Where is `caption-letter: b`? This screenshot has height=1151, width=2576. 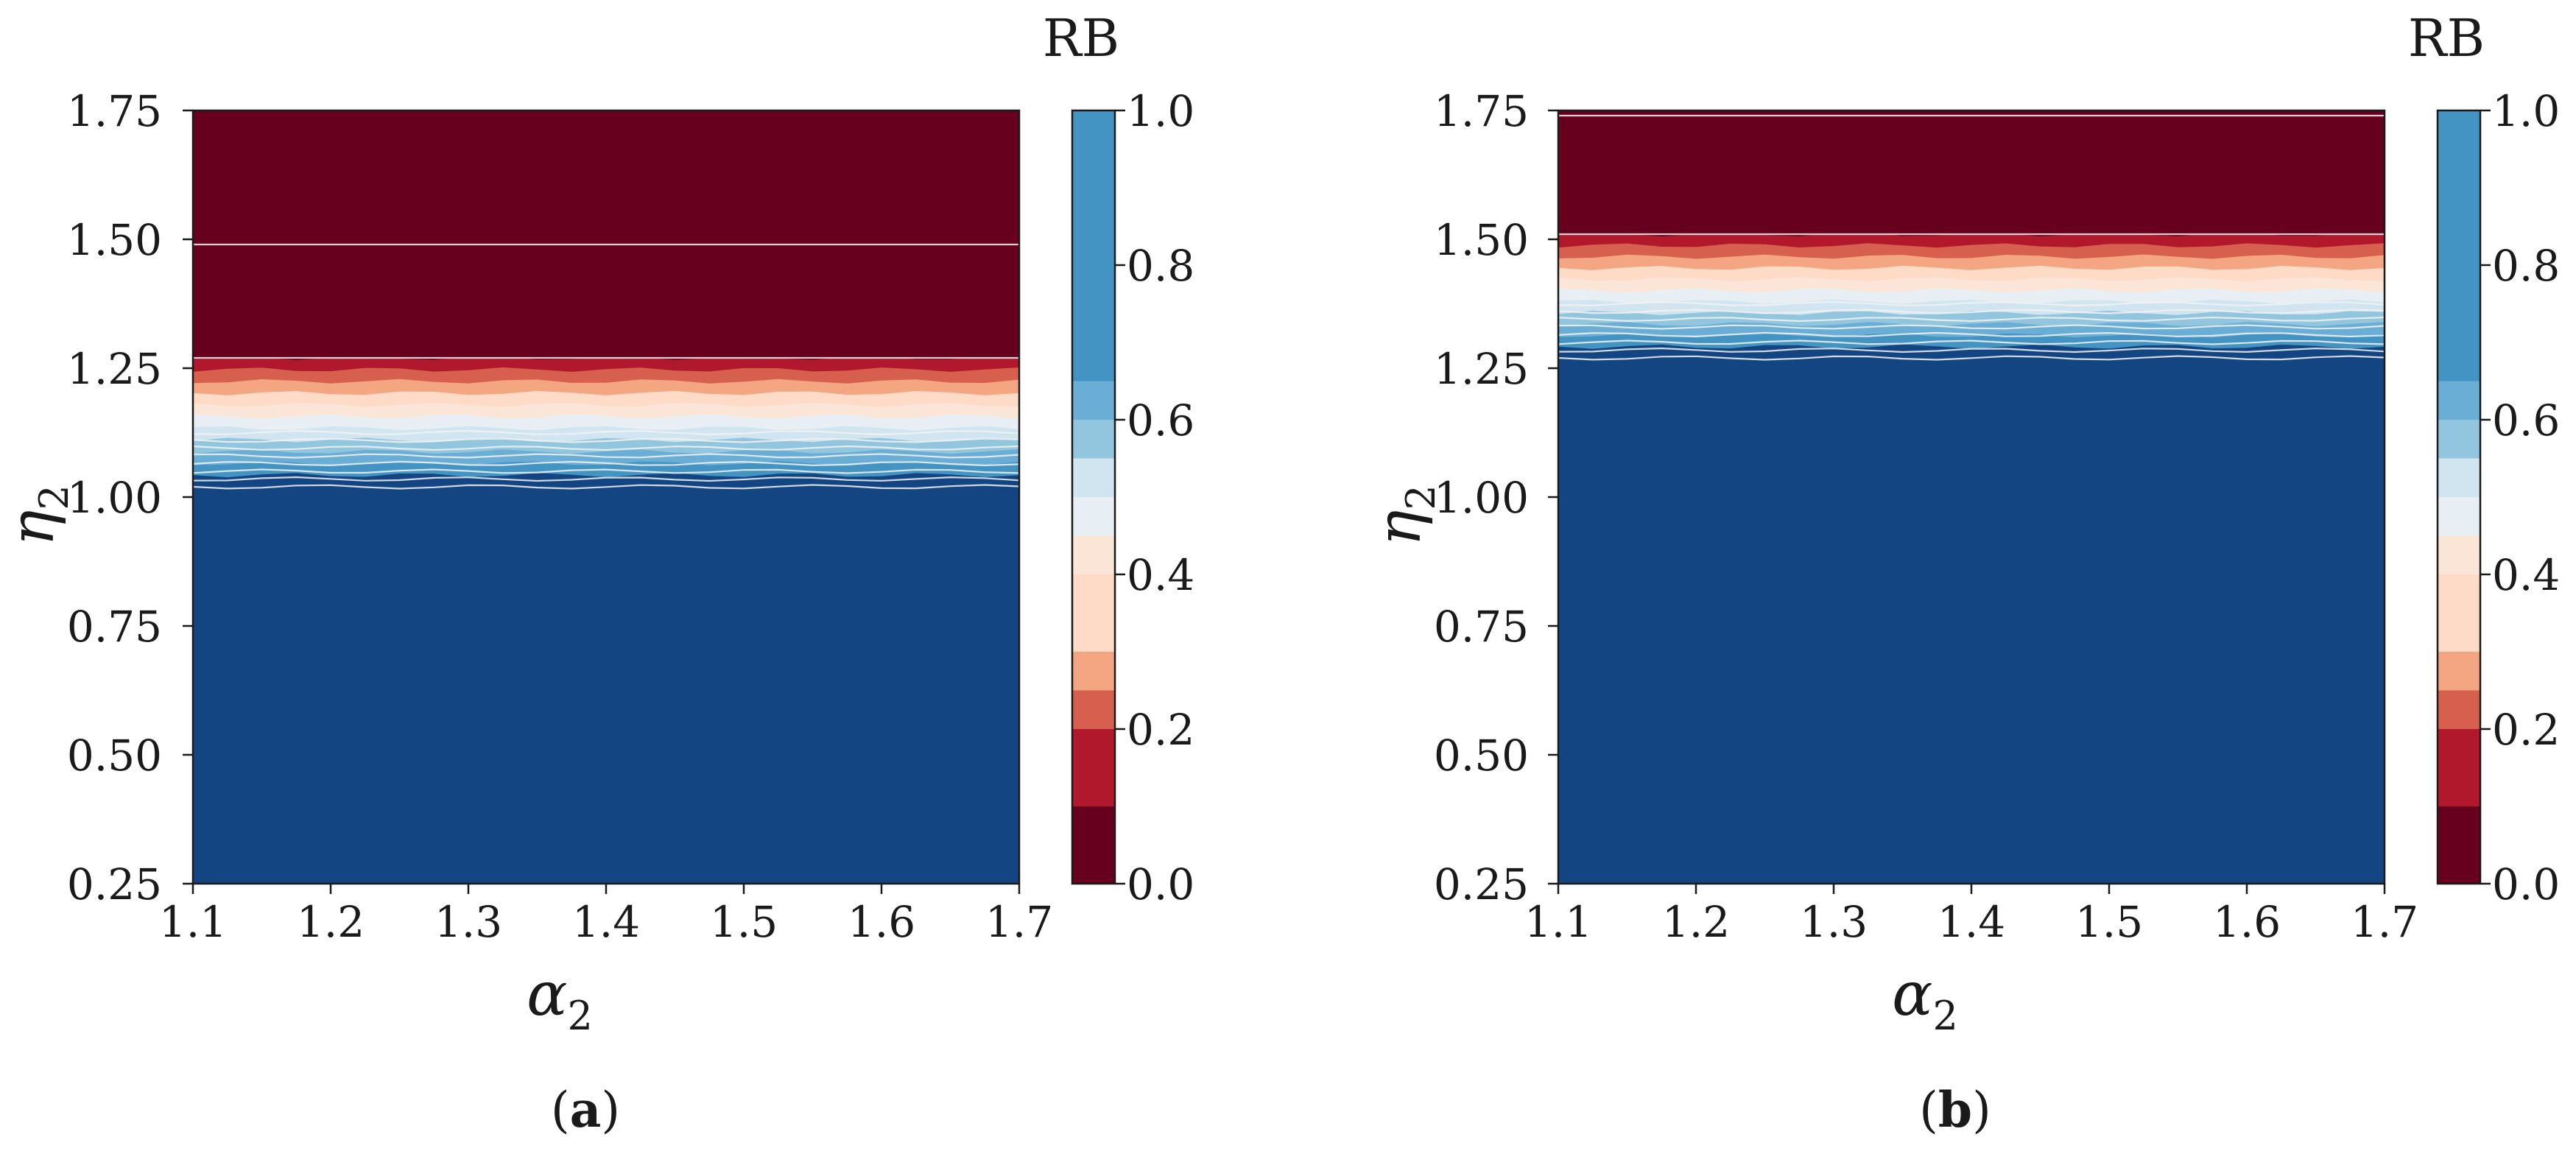
caption-letter: b is located at coordinates (1955, 1109).